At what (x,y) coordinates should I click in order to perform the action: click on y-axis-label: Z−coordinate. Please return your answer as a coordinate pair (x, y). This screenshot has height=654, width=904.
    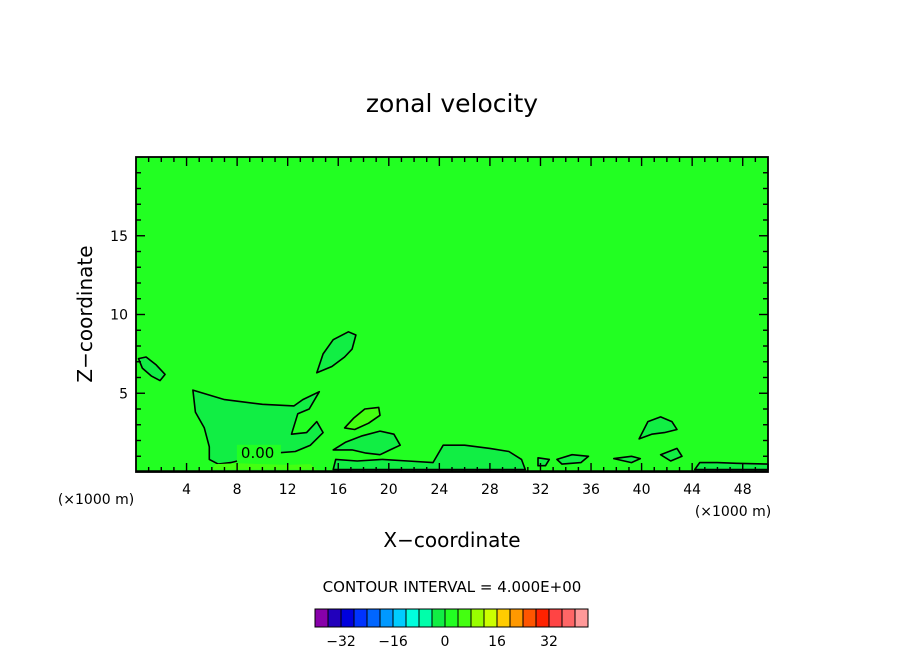
    Looking at the image, I should click on (85, 313).